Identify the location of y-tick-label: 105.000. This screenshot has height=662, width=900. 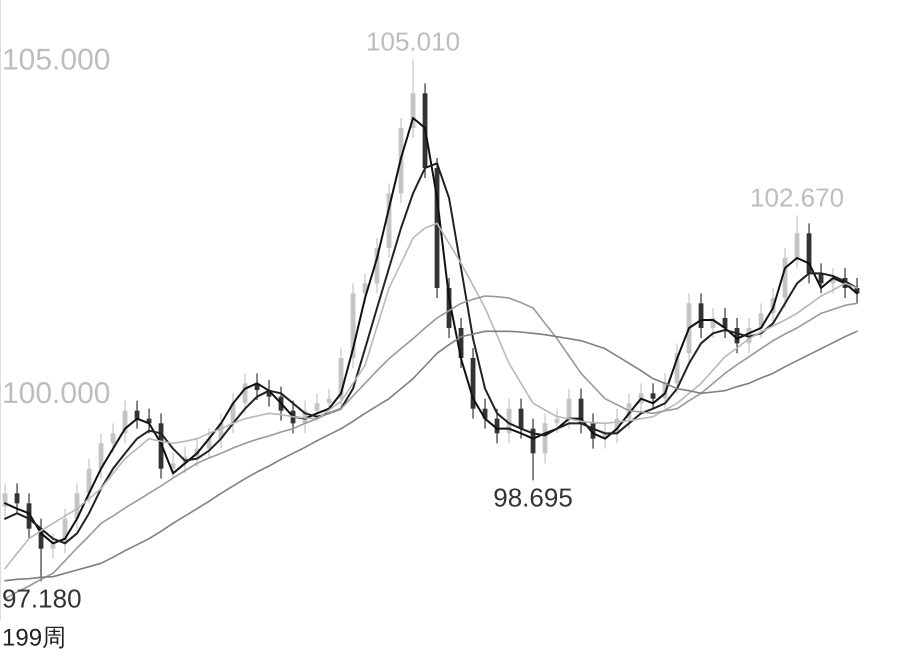
(56, 60).